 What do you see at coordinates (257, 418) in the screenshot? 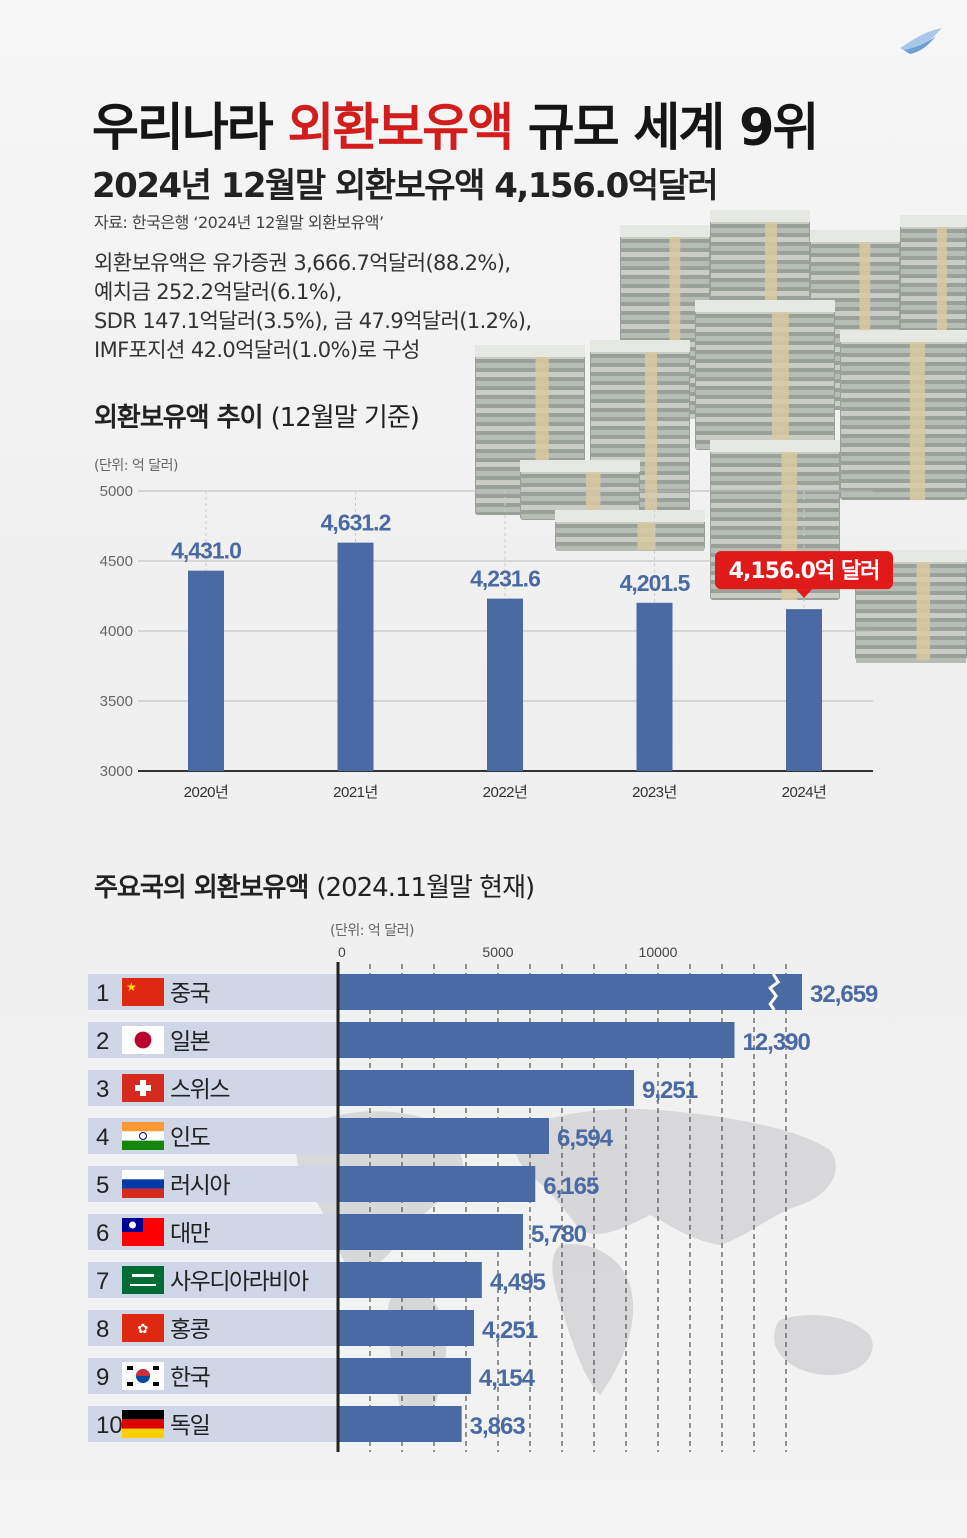
I see `trend-chart-title: 외환보유액 추이 (12월말 기준)` at bounding box center [257, 418].